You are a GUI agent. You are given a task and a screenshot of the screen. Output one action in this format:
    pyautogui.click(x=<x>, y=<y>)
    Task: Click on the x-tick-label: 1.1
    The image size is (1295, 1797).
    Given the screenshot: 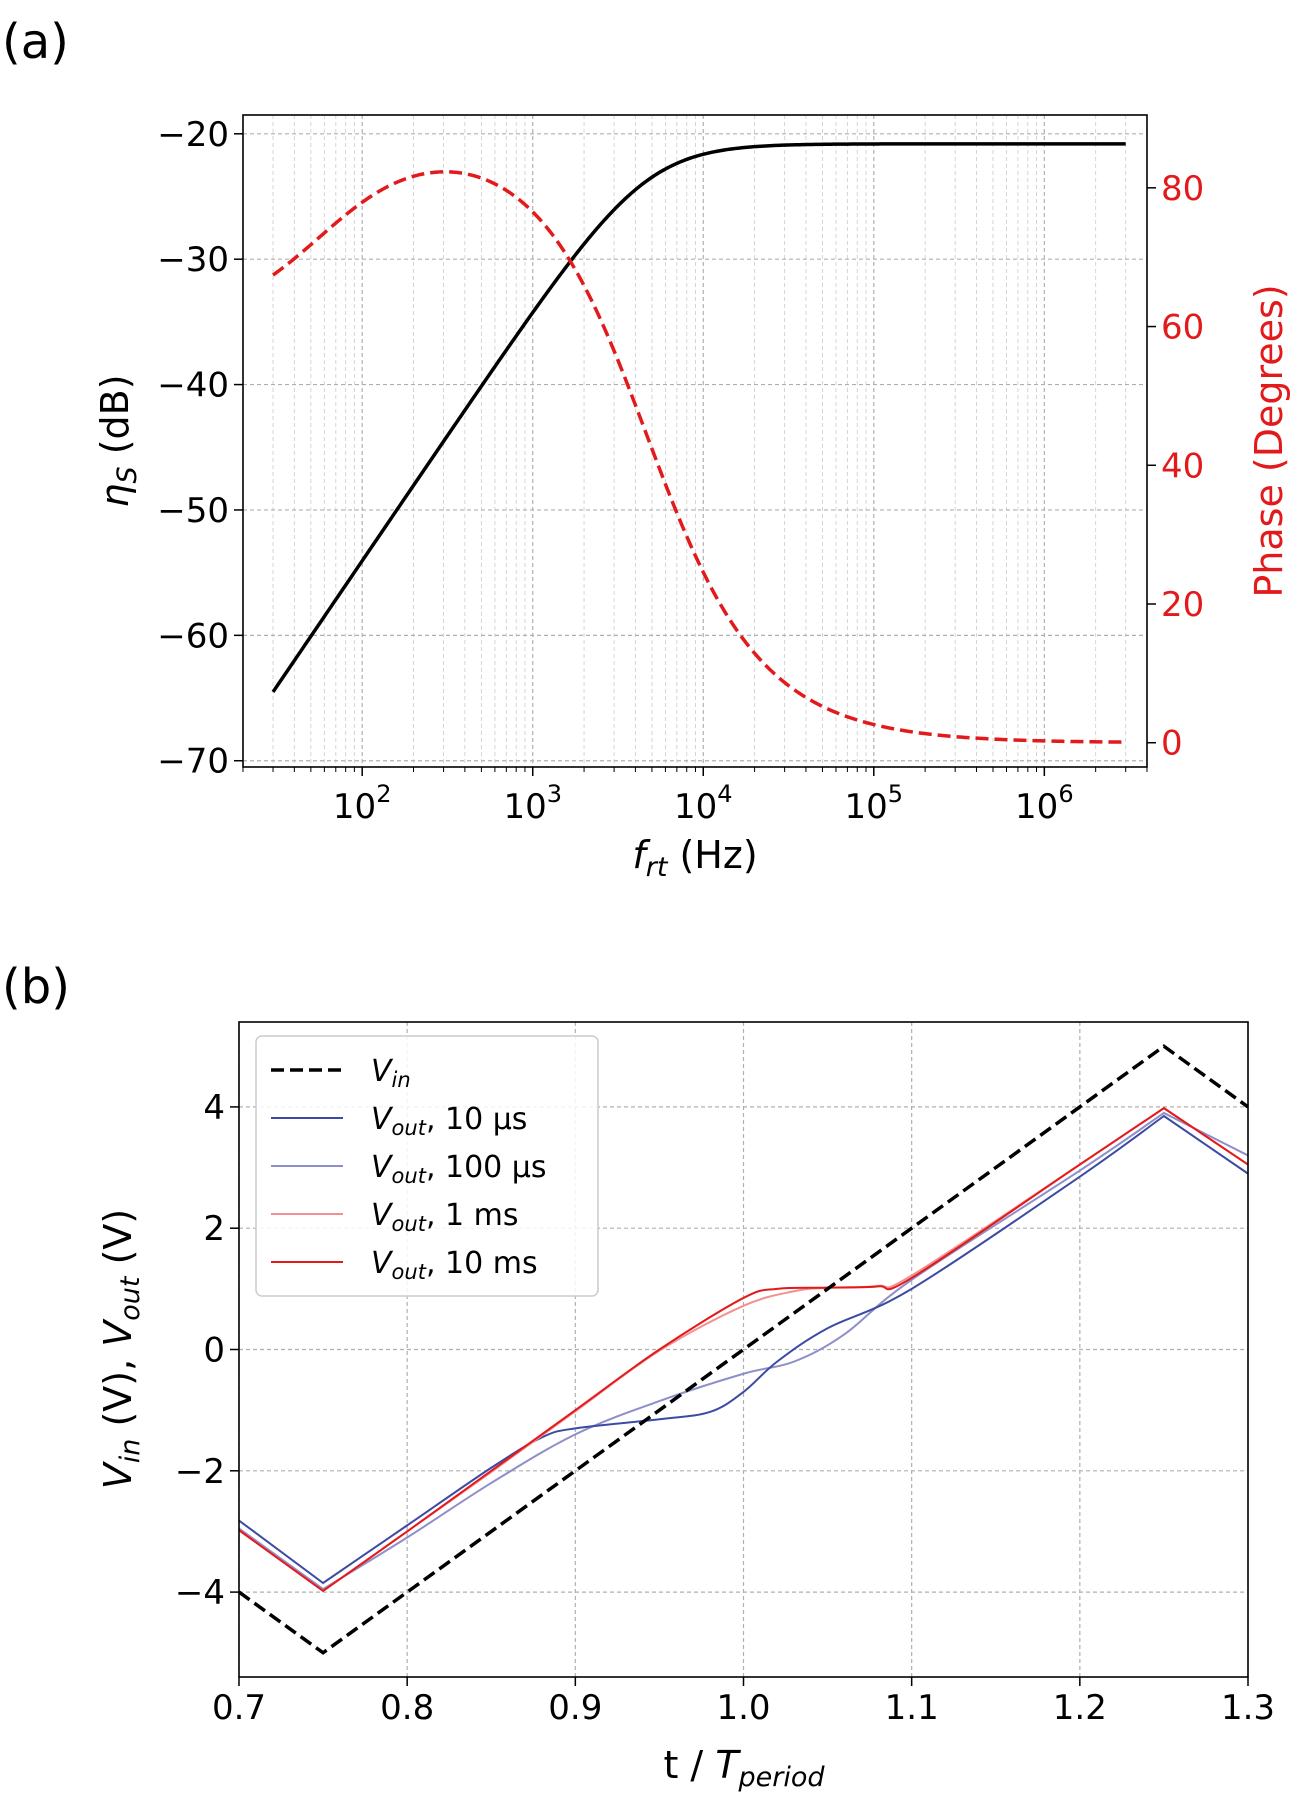 What is the action you would take?
    pyautogui.click(x=912, y=1708)
    